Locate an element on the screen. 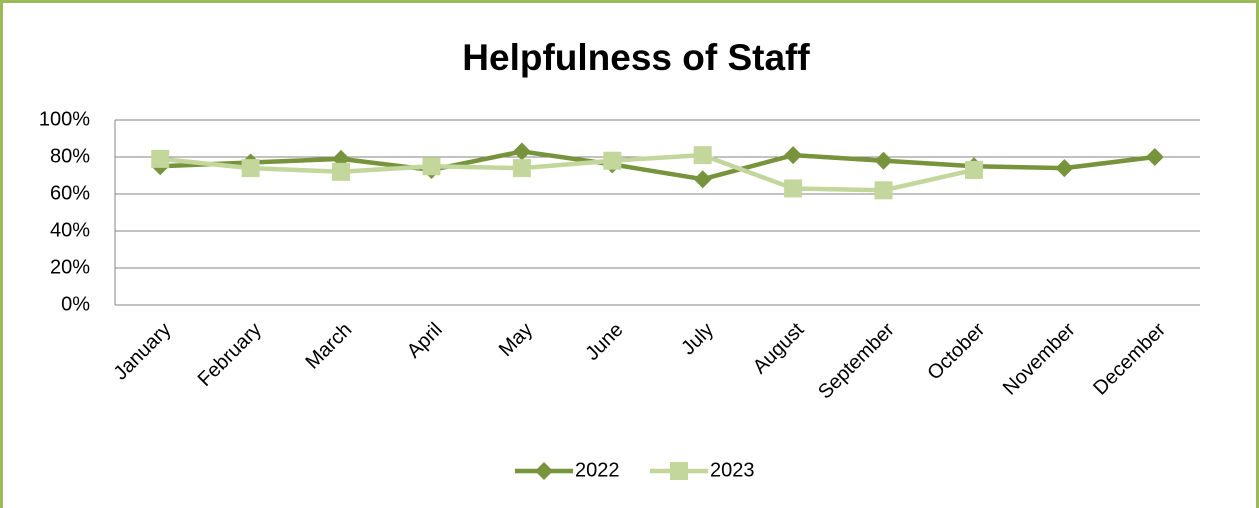  y-tick-label: 0% is located at coordinates (75, 304).